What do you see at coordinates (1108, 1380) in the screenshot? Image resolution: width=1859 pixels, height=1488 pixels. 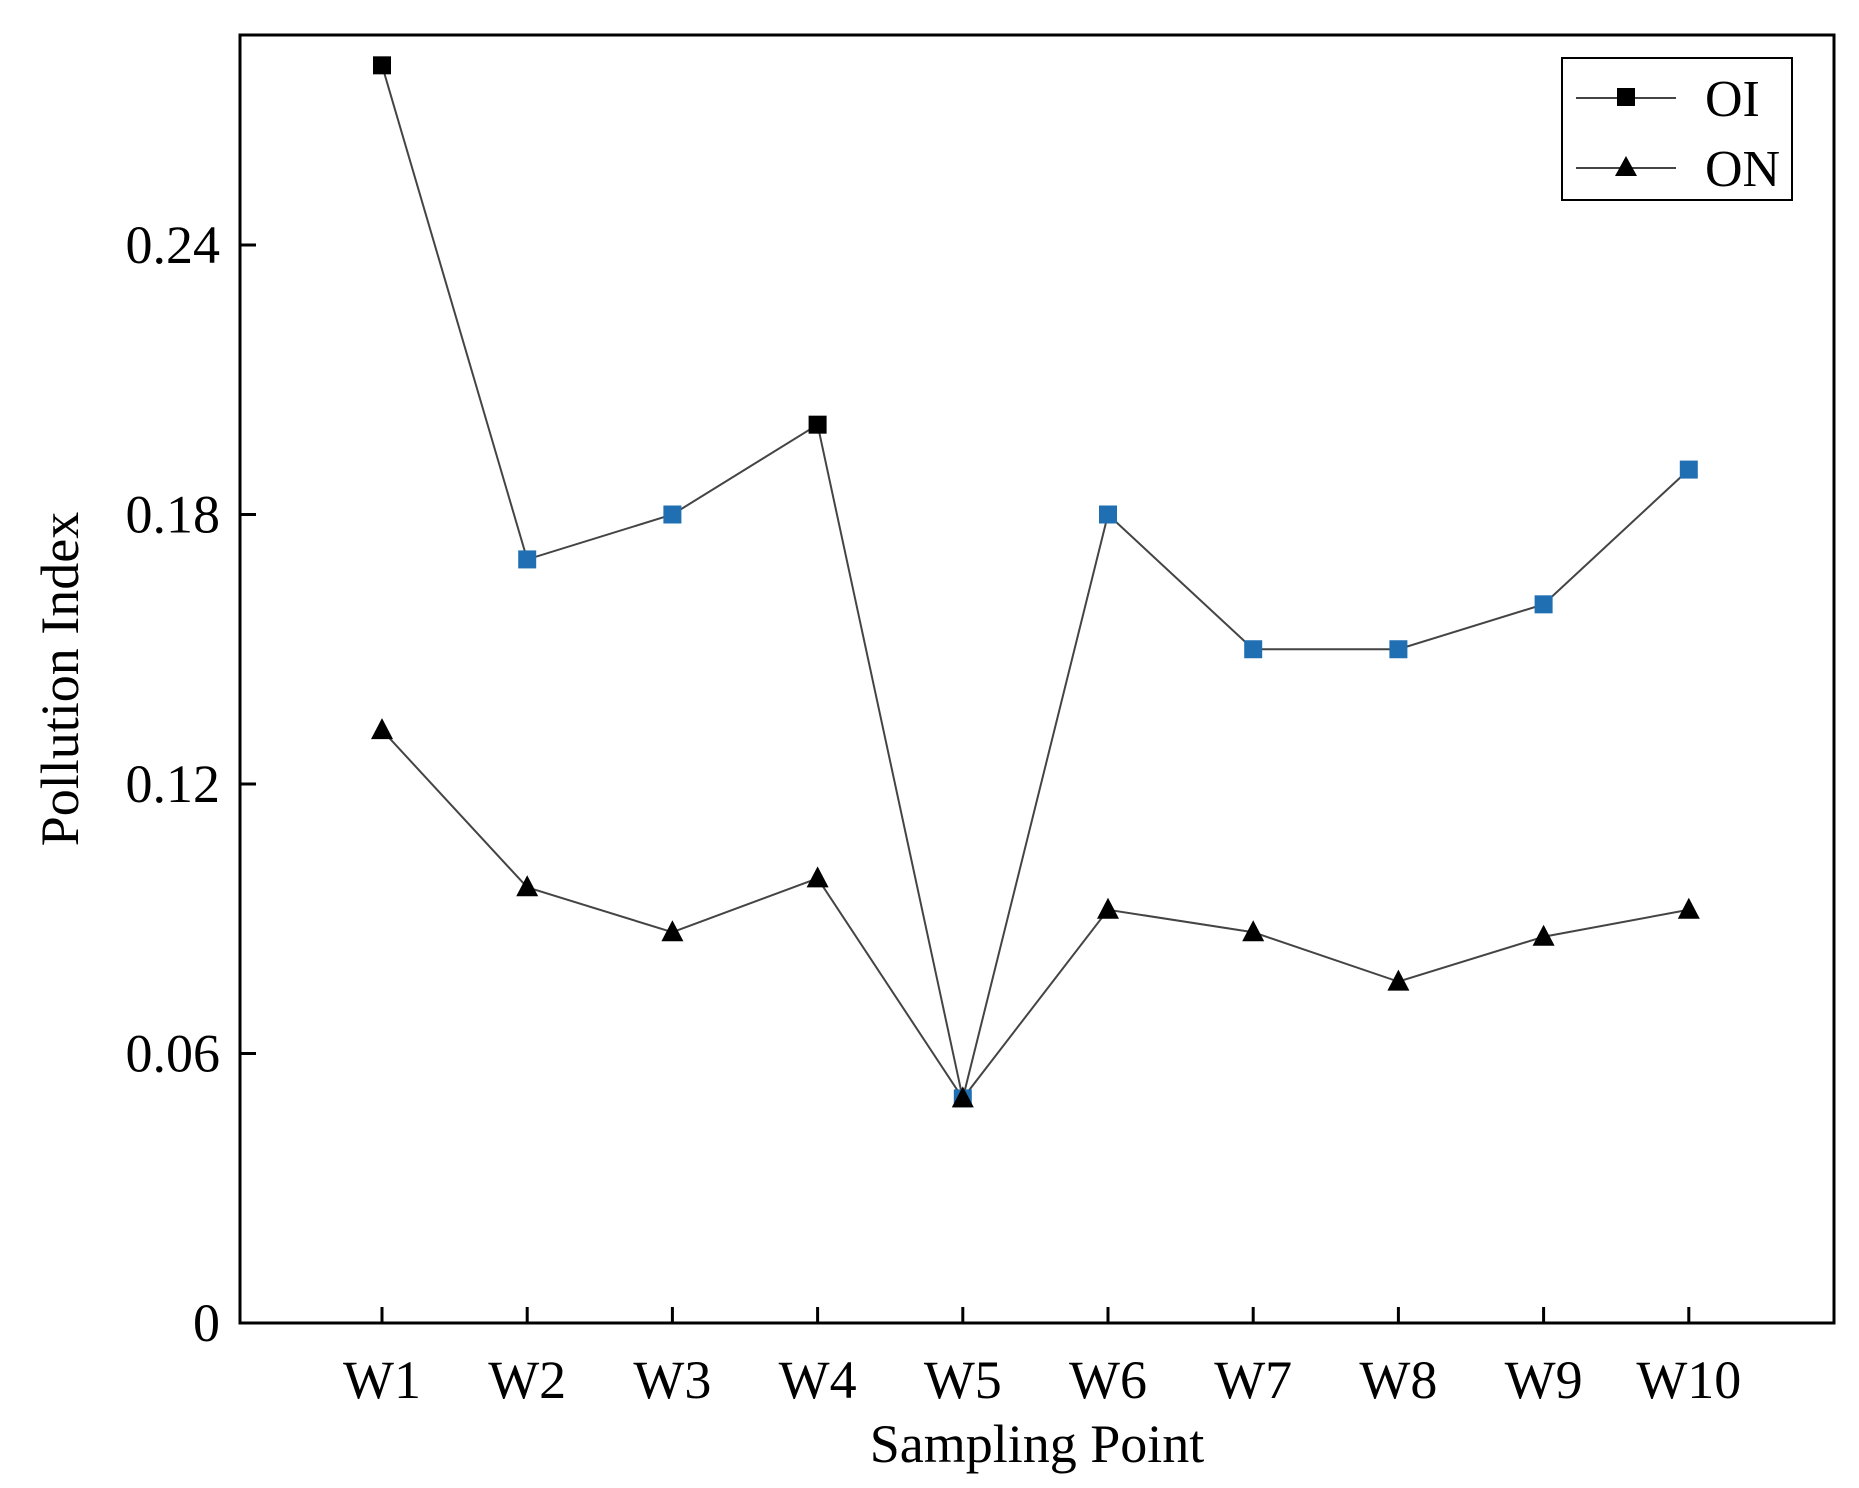 I see `x-tick-label: W6` at bounding box center [1108, 1380].